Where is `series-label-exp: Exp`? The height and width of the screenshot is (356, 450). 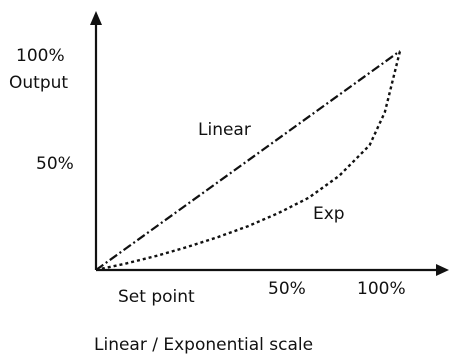 series-label-exp: Exp is located at coordinates (329, 214).